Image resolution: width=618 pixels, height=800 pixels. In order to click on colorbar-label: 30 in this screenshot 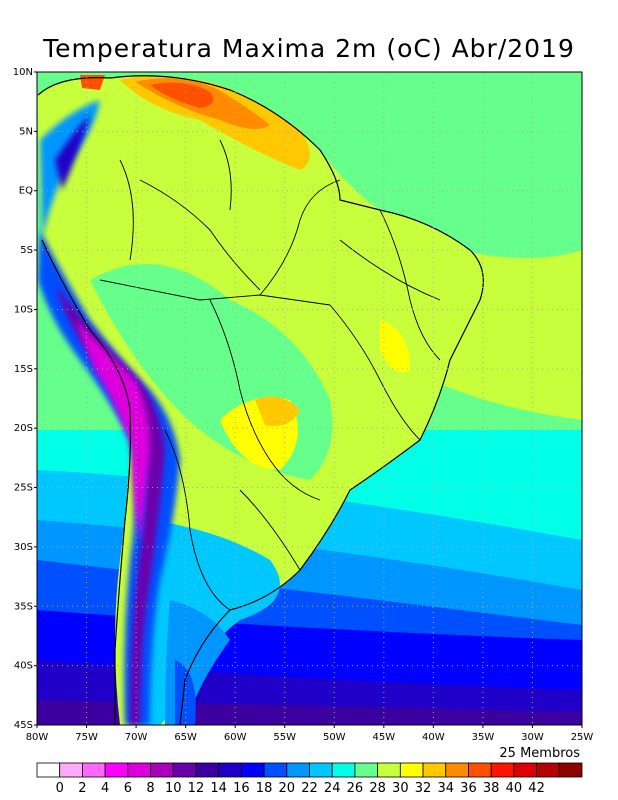, I will do `click(400, 788)`.